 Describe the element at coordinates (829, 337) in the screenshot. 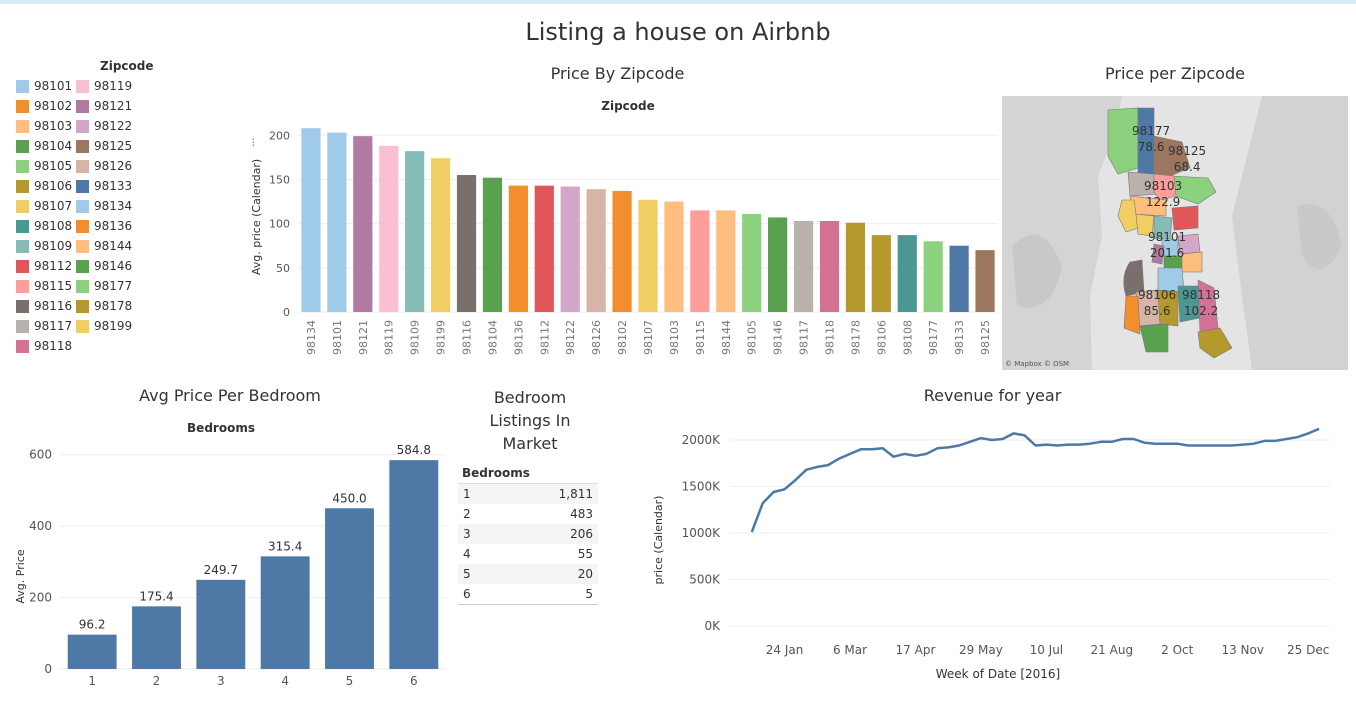

I see `zip-x-tick: 98118` at that location.